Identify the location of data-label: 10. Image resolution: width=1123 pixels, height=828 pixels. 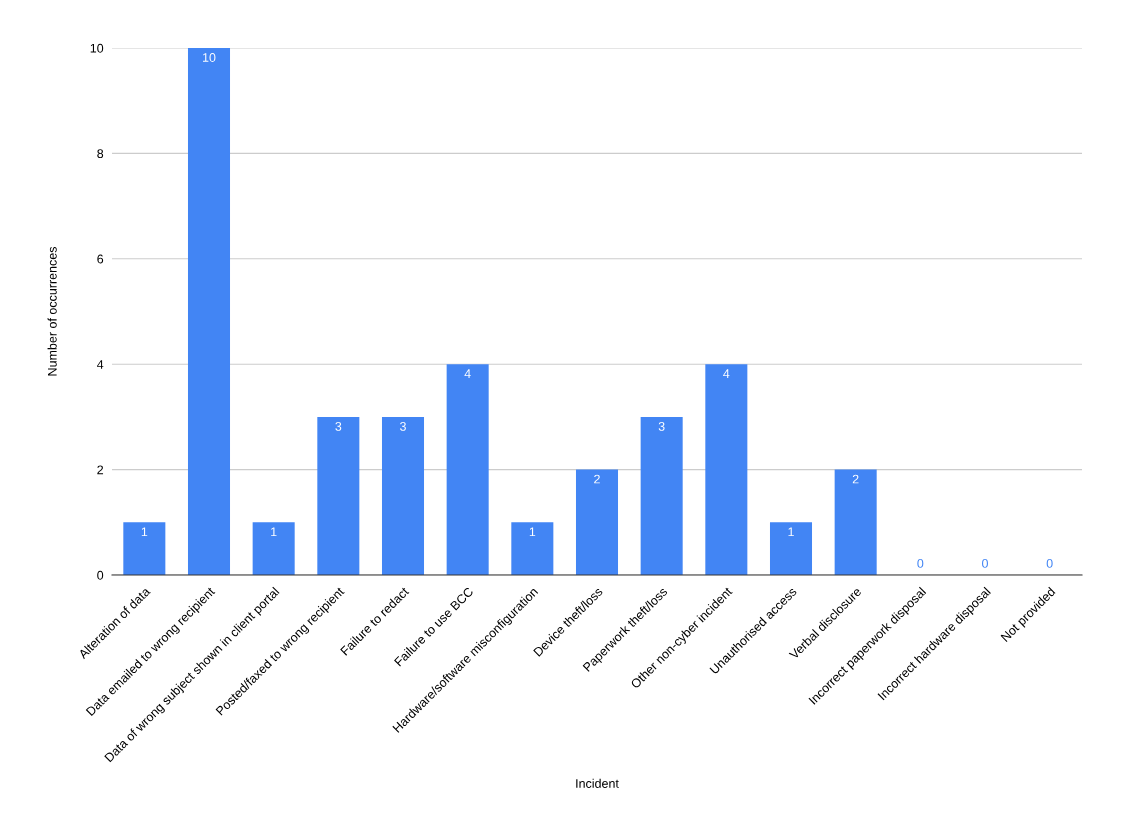
(209, 57).